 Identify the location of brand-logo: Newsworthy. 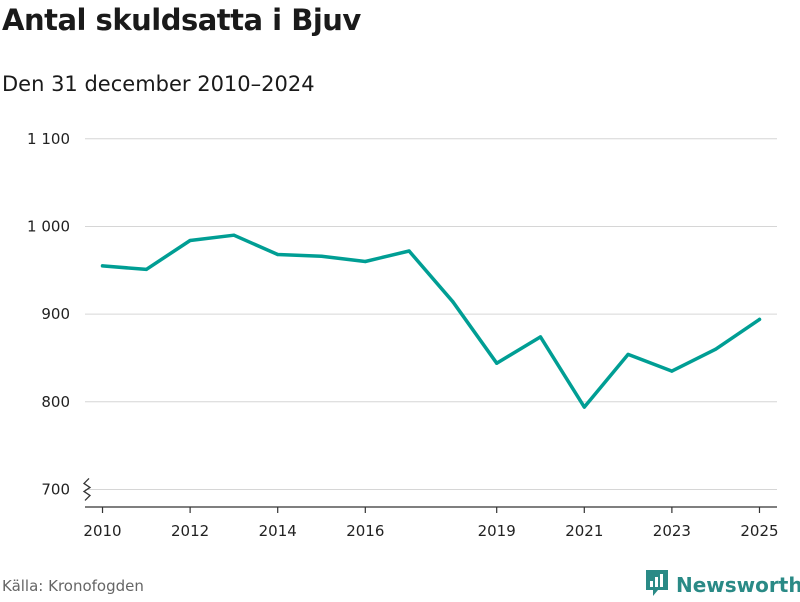
(722, 585).